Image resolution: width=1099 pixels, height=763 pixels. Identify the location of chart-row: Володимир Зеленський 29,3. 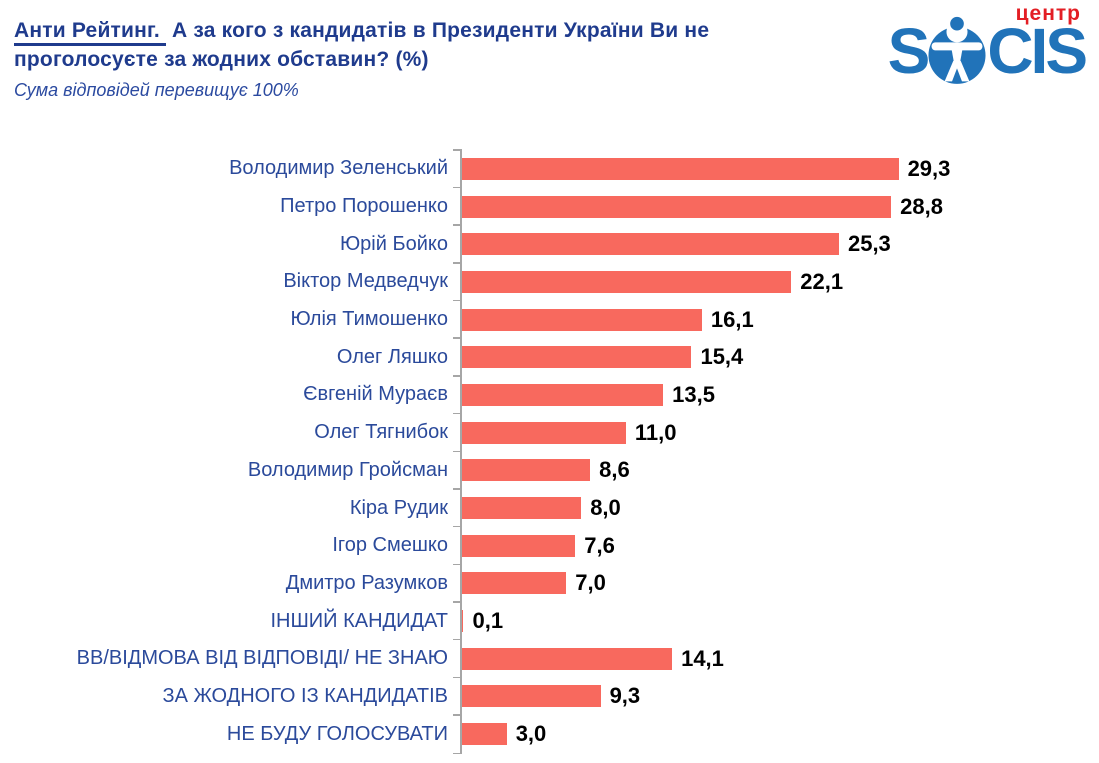
(549, 168).